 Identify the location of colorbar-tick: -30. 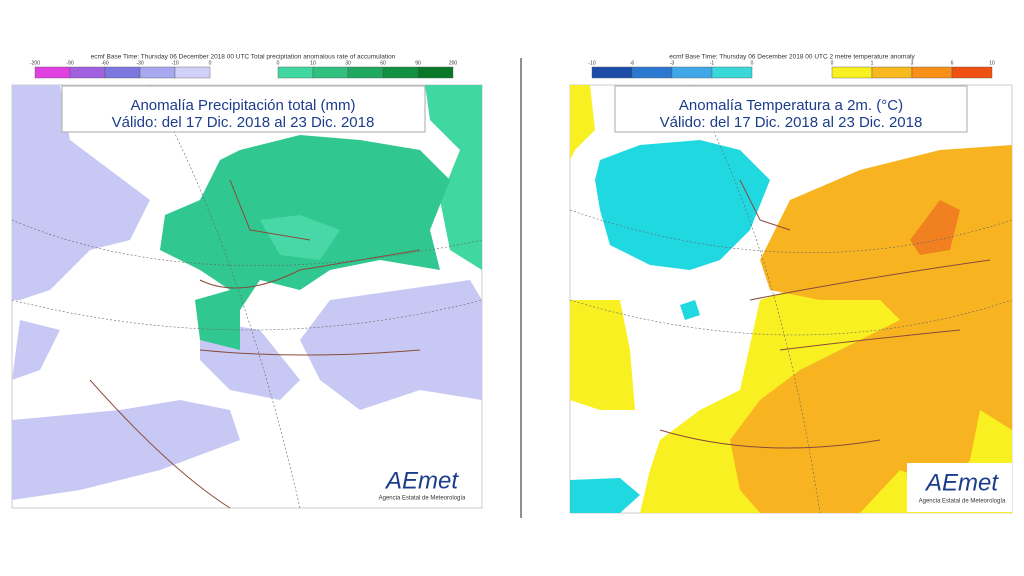
(139, 63).